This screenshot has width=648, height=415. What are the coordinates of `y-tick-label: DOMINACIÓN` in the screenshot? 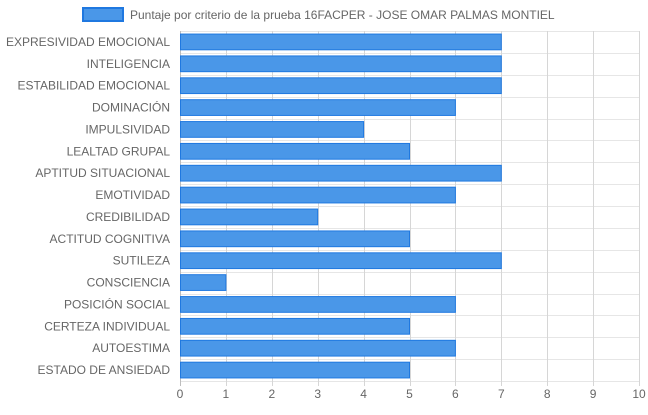 It's located at (131, 107).